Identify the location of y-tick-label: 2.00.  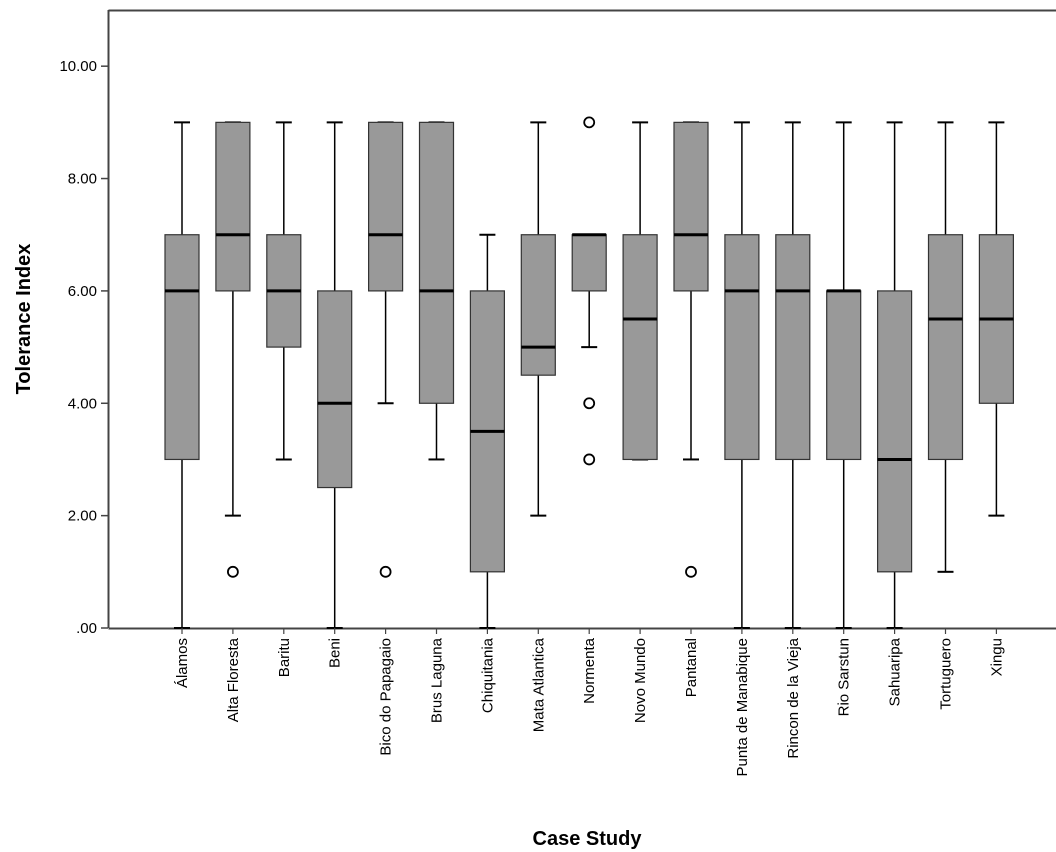
(82, 516).